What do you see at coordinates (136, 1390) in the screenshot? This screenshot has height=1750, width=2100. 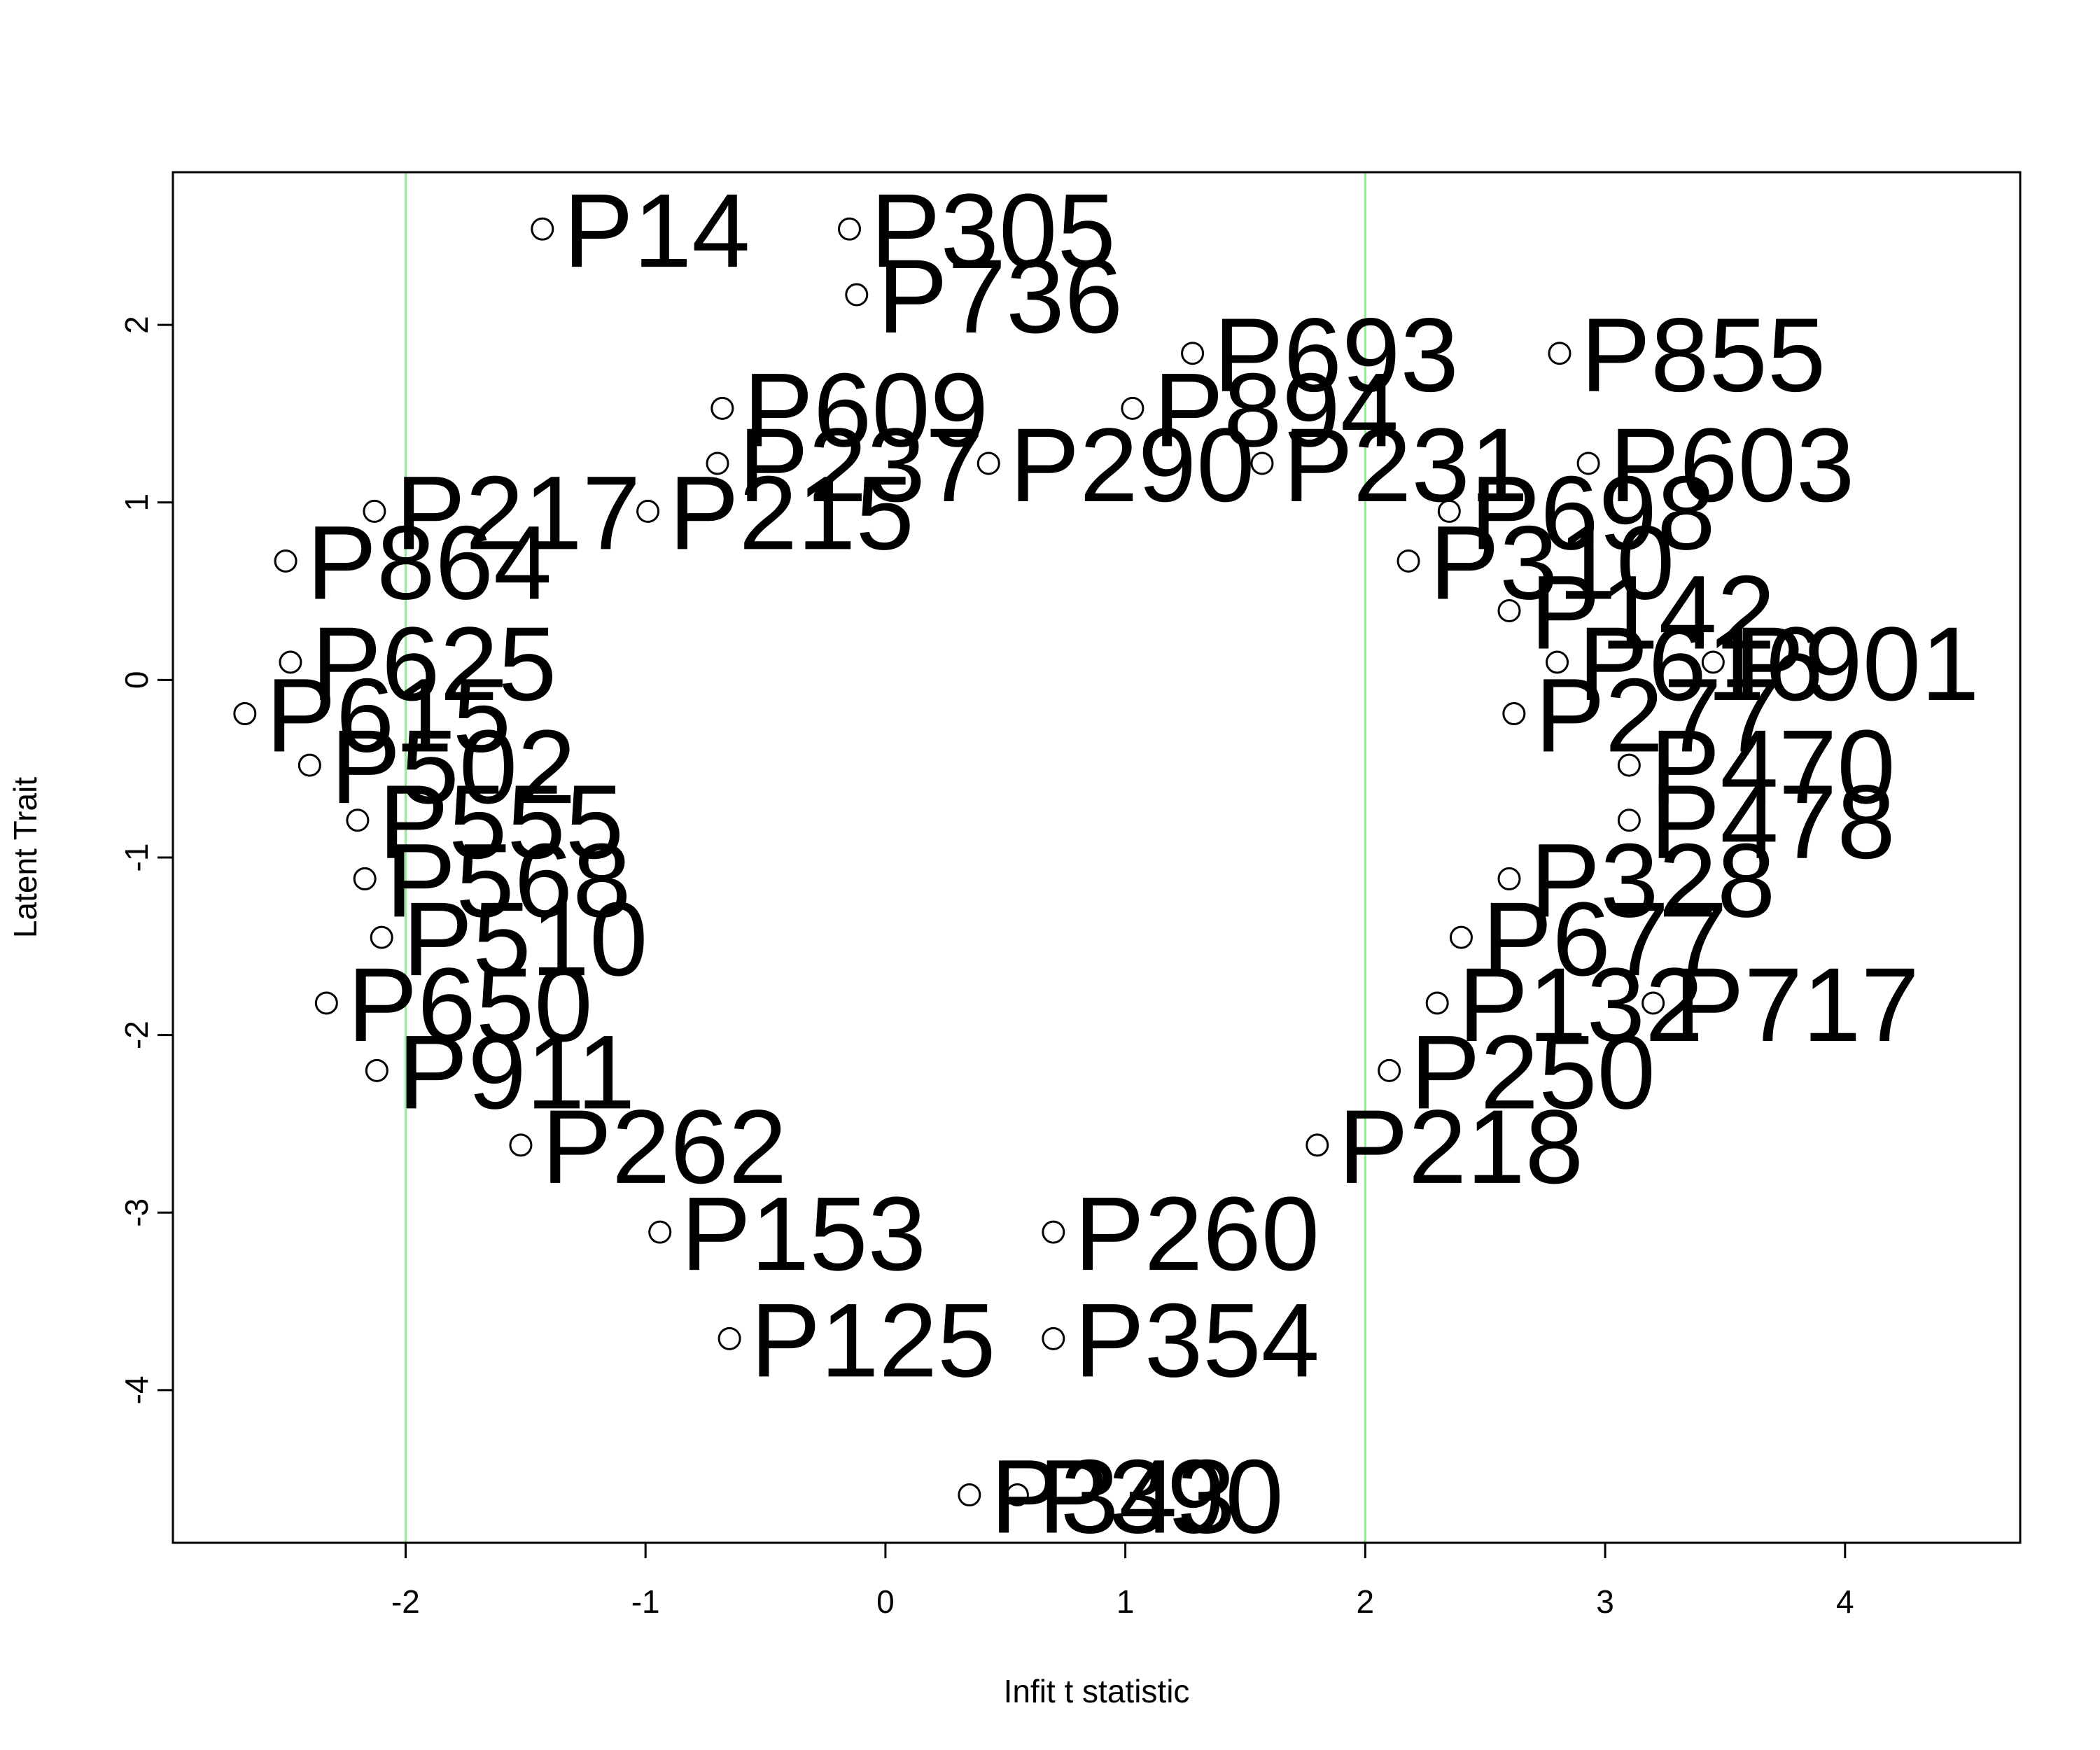 I see `y-tick-label: -4` at bounding box center [136, 1390].